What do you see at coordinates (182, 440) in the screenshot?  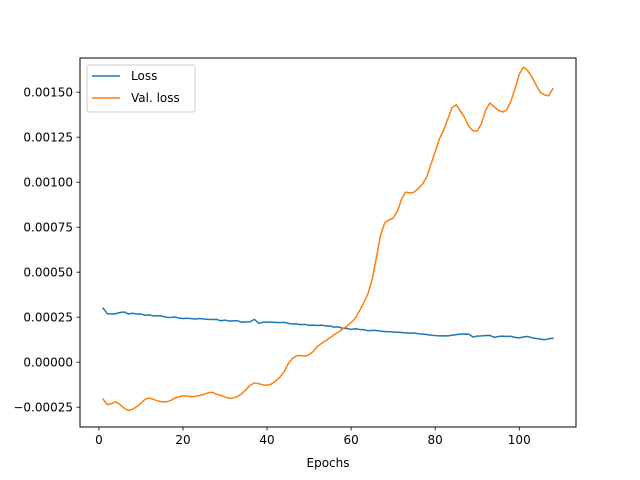 I see `x-tick-label: 20` at bounding box center [182, 440].